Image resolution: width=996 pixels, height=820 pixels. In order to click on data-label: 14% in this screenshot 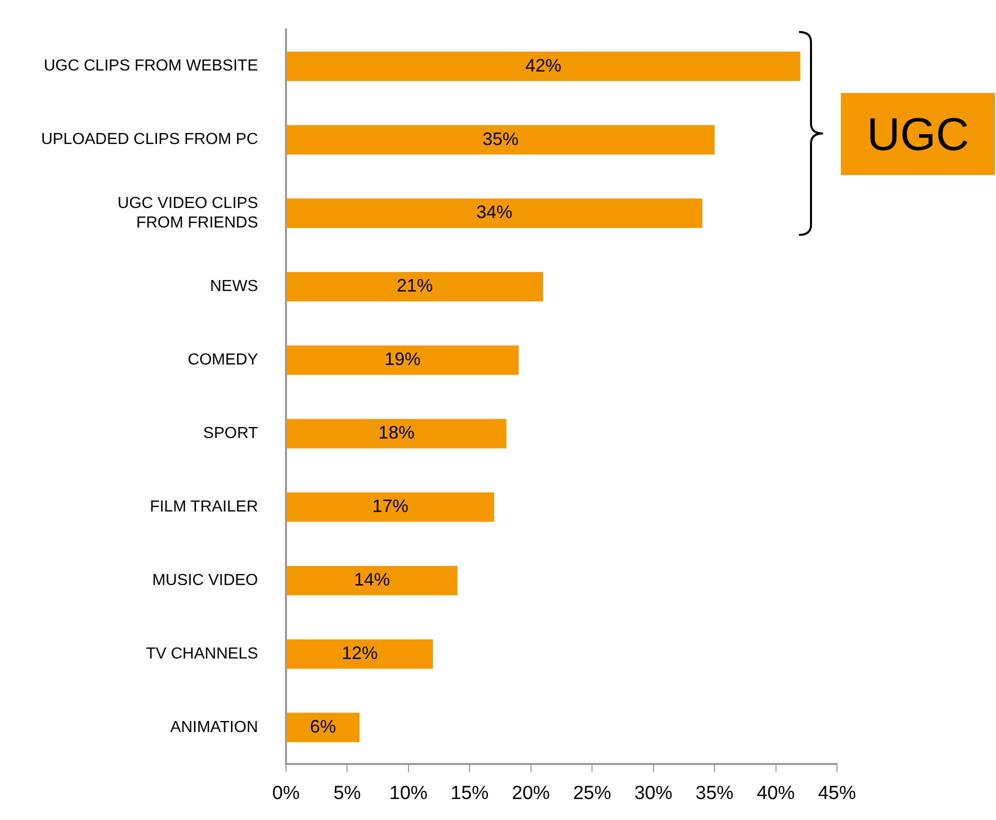, I will do `click(372, 580)`.